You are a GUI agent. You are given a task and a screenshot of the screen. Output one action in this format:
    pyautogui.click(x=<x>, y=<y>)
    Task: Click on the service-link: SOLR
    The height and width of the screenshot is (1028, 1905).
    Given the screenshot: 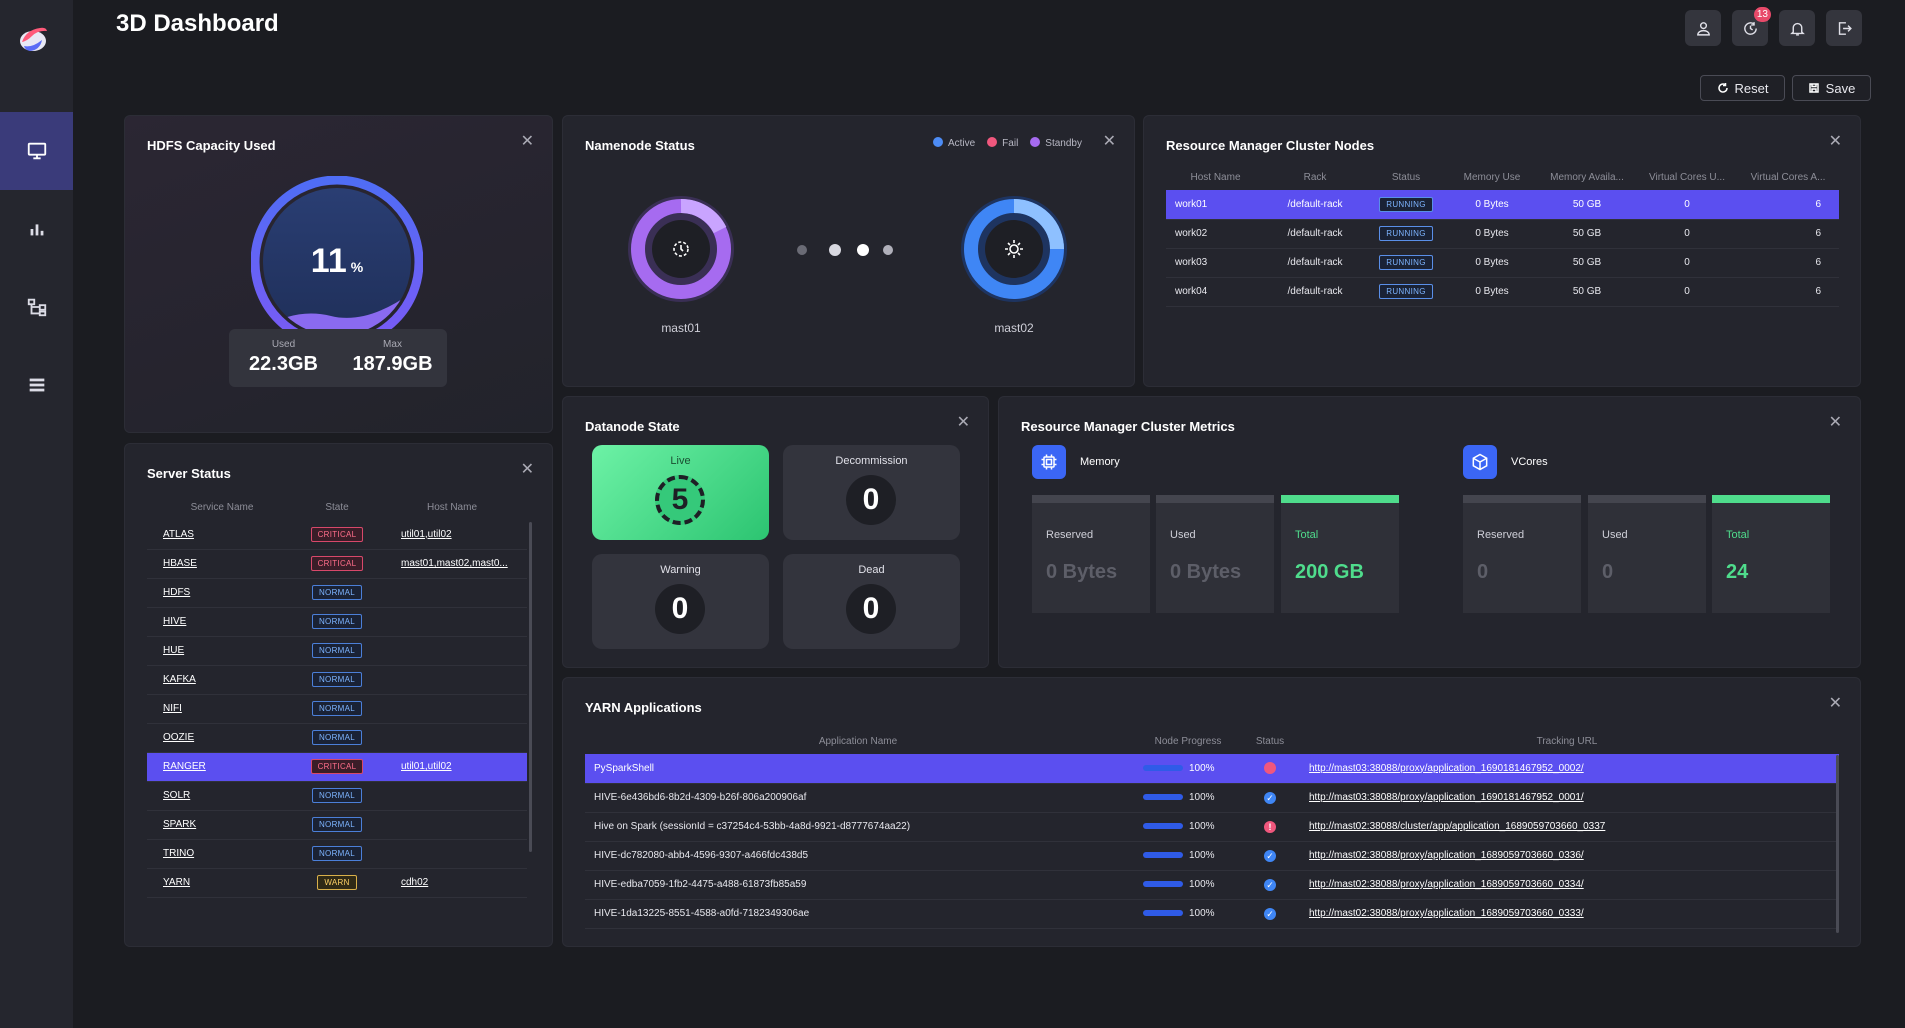 What is the action you would take?
    pyautogui.click(x=177, y=795)
    